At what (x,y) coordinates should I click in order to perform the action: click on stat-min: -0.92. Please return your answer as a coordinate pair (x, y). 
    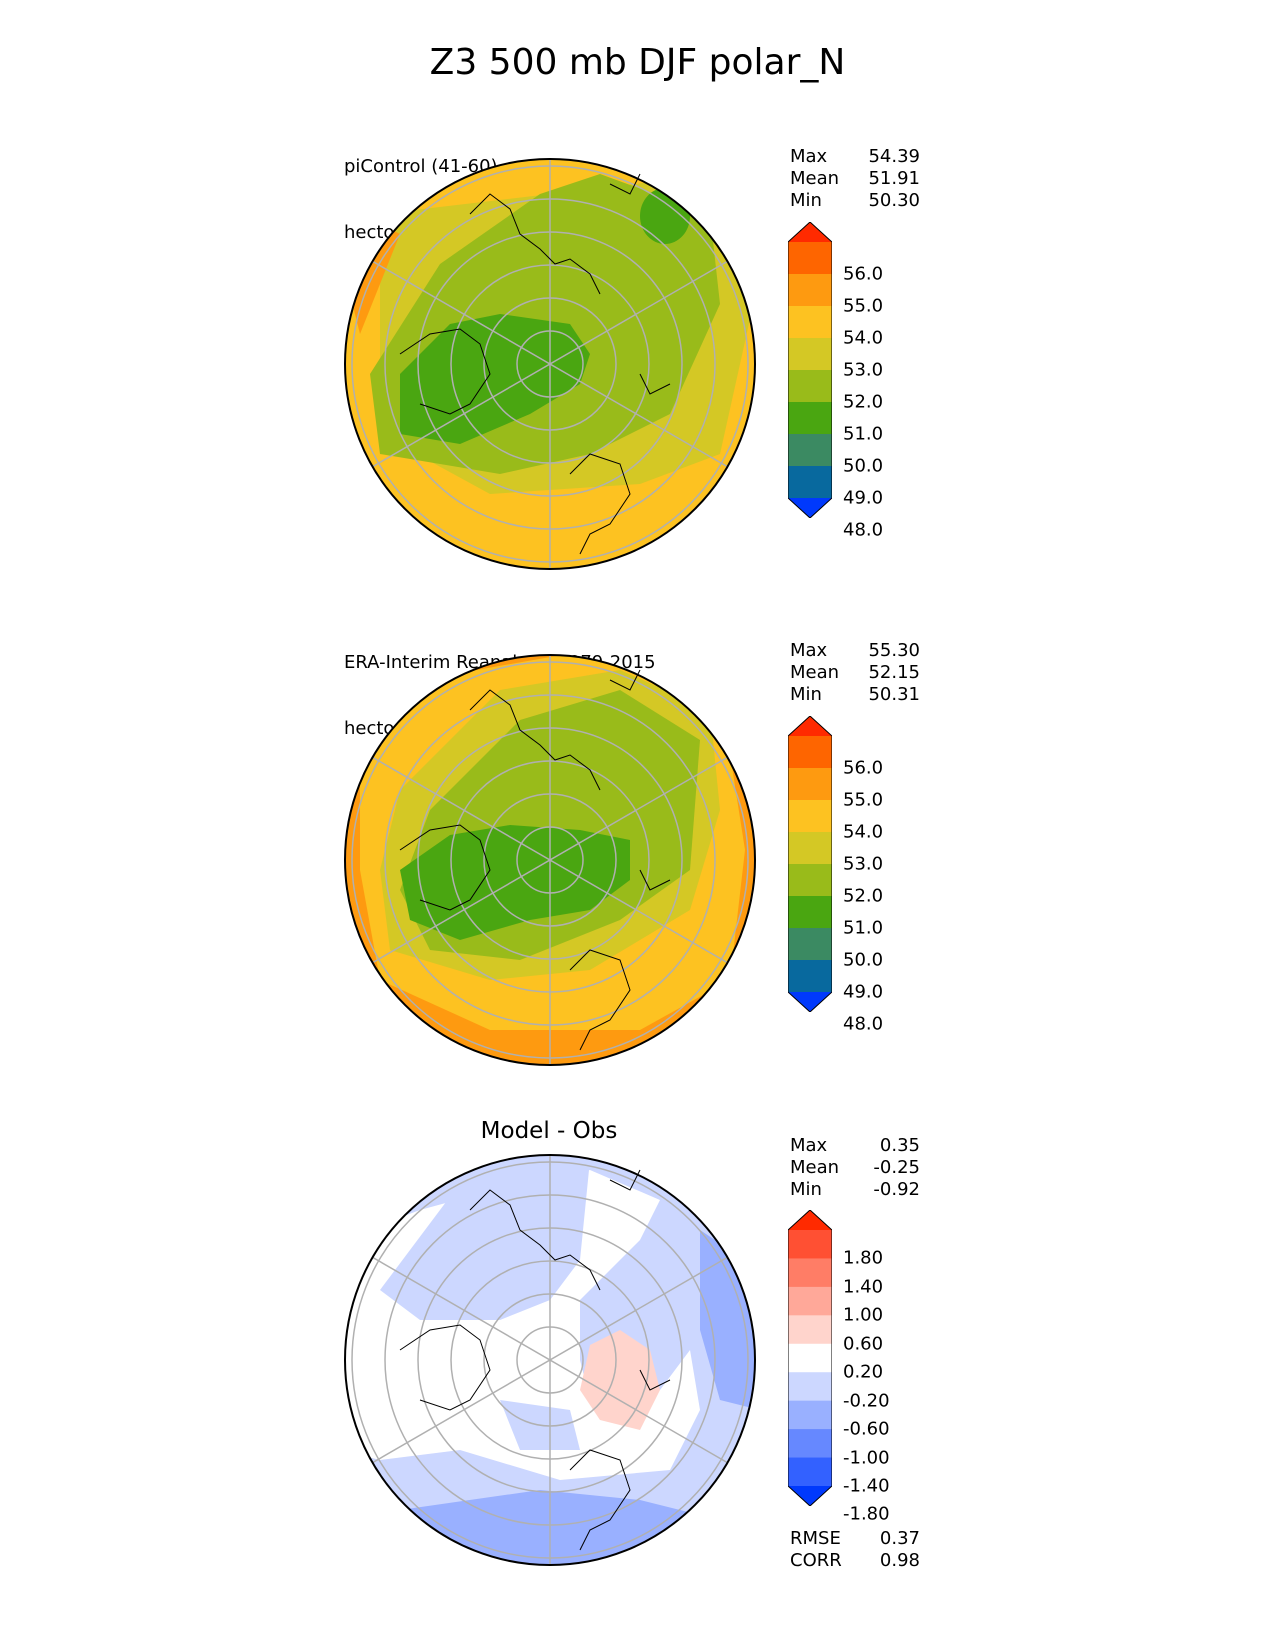
    Looking at the image, I should click on (896, 1189).